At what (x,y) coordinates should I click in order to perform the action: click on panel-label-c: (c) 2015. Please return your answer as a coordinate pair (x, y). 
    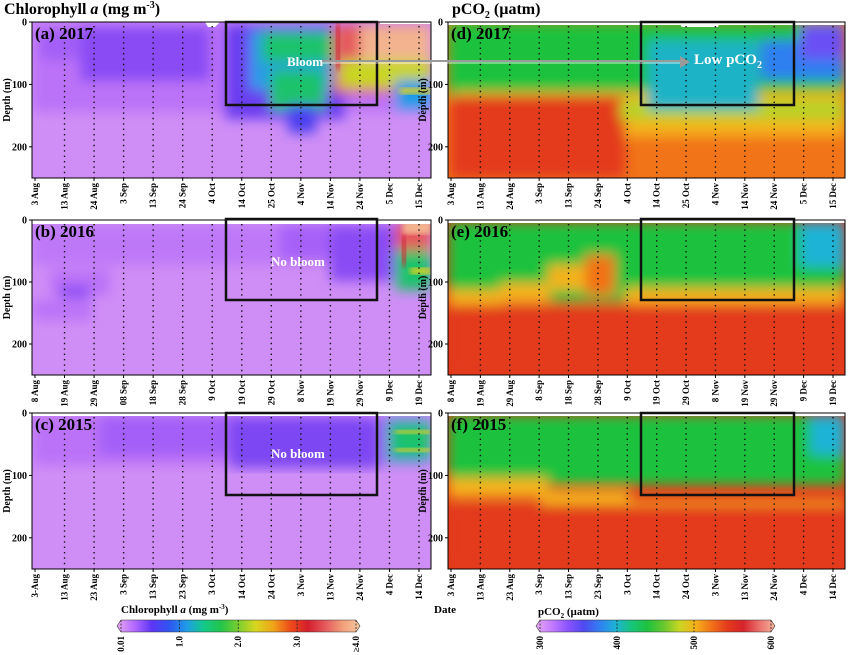
    Looking at the image, I should click on (63, 424).